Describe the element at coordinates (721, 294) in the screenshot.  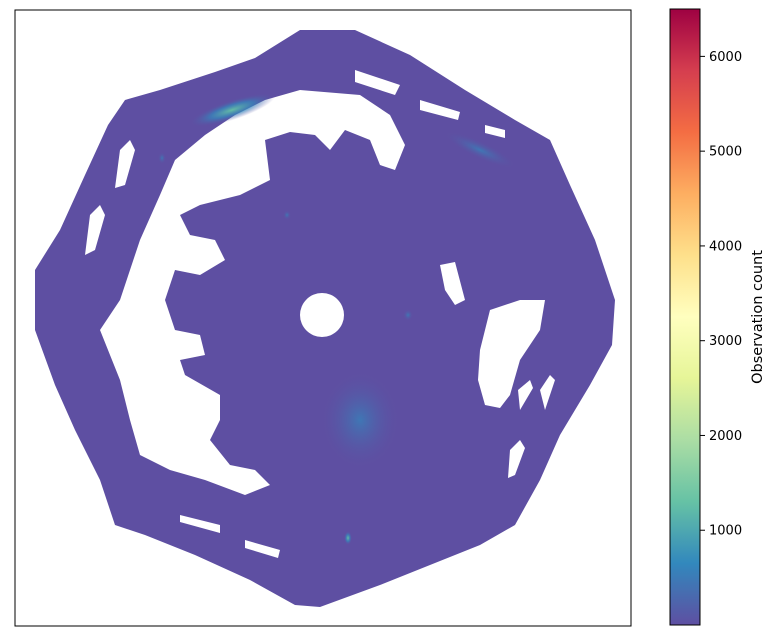
I see `colorbar-ticks: 1000 2000 3000 4000 5000 6000` at that location.